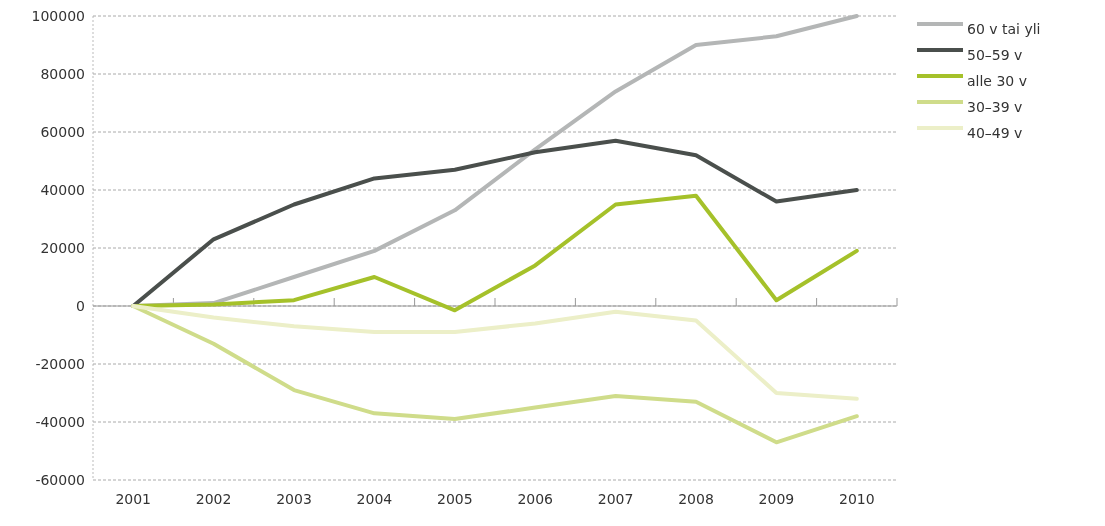 This screenshot has width=1105, height=526. Describe the element at coordinates (995, 54) in the screenshot. I see `legend-label: 50–59 v` at that location.